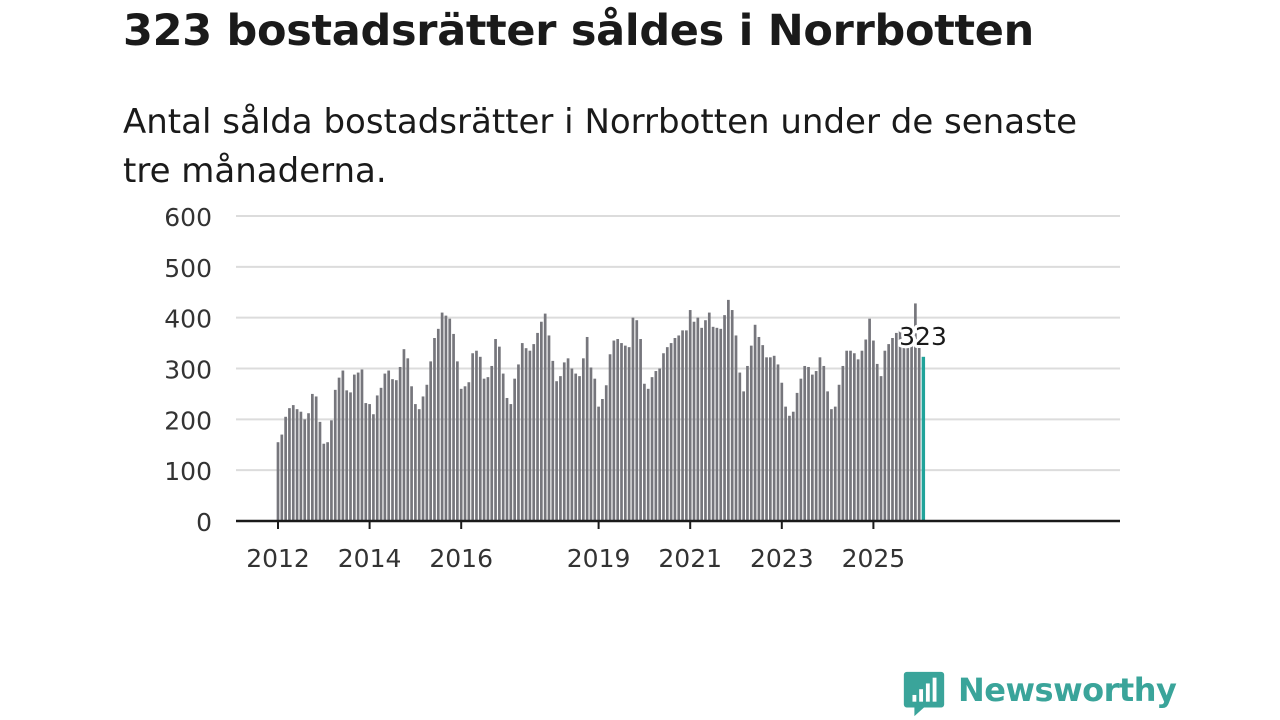  I want to click on y-tick-label: 0, so click(204, 522).